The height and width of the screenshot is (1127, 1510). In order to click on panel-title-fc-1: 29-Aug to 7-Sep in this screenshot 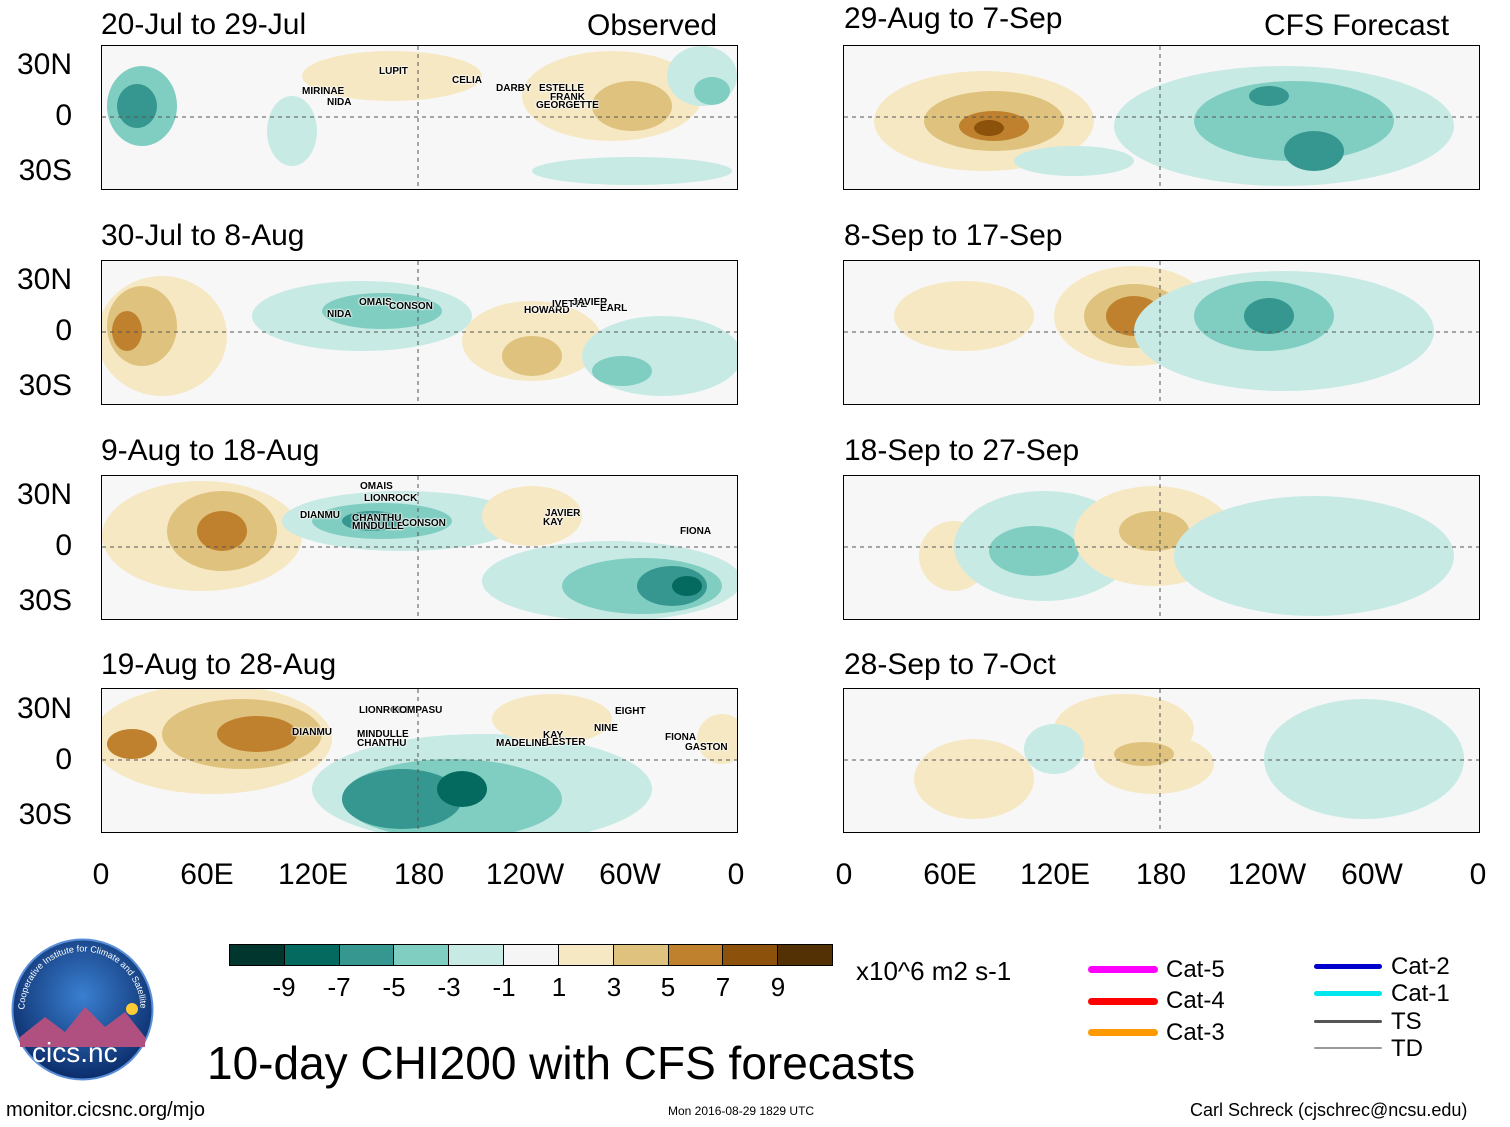, I will do `click(953, 18)`.